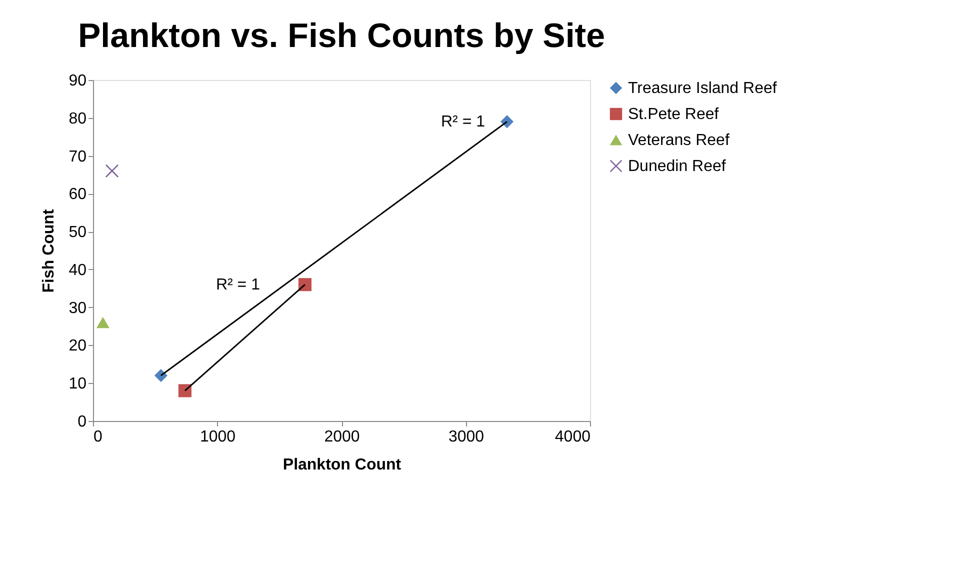  Describe the element at coordinates (77, 195) in the screenshot. I see `y-tick-label: 60` at that location.